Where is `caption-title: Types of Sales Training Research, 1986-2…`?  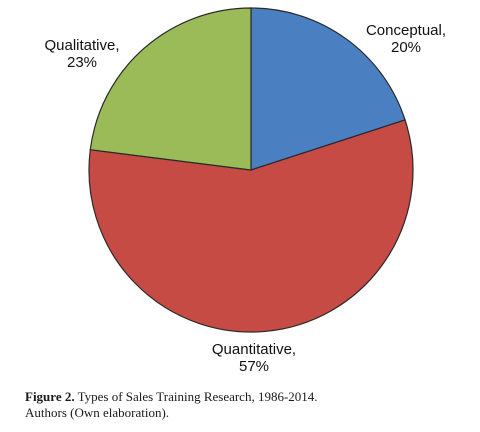 caption-title: Types of Sales Training Research, 1986-2… is located at coordinates (197, 396).